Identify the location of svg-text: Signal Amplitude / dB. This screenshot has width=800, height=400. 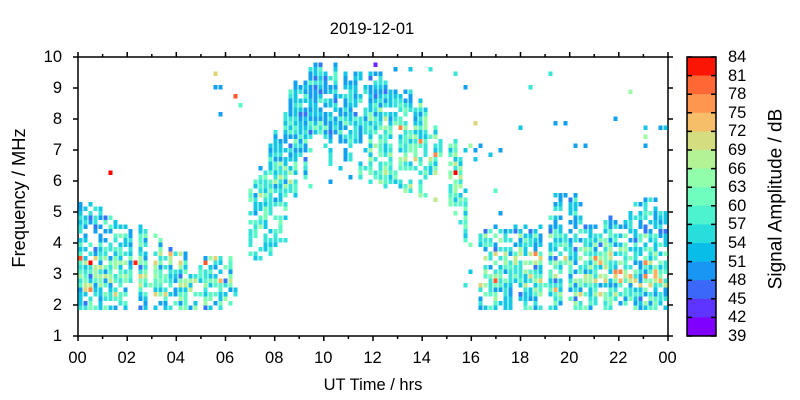
(776, 199).